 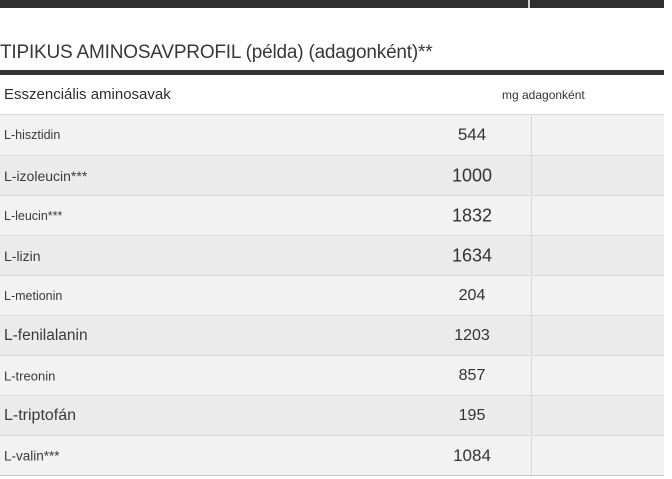 What do you see at coordinates (33, 295) in the screenshot?
I see `amino-acid-name: L-metionin` at bounding box center [33, 295].